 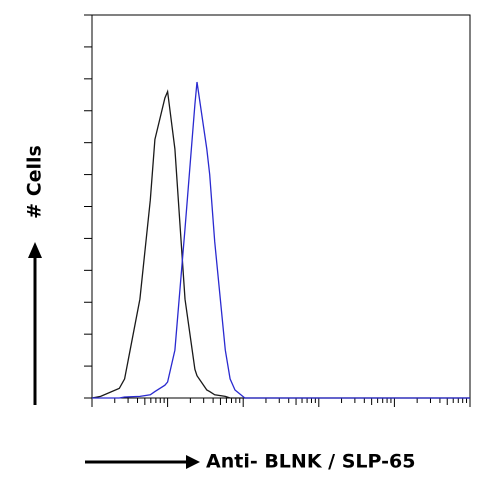 I want to click on x-axis-label: Anti- BLNK / SLP-65, so click(x=310, y=462).